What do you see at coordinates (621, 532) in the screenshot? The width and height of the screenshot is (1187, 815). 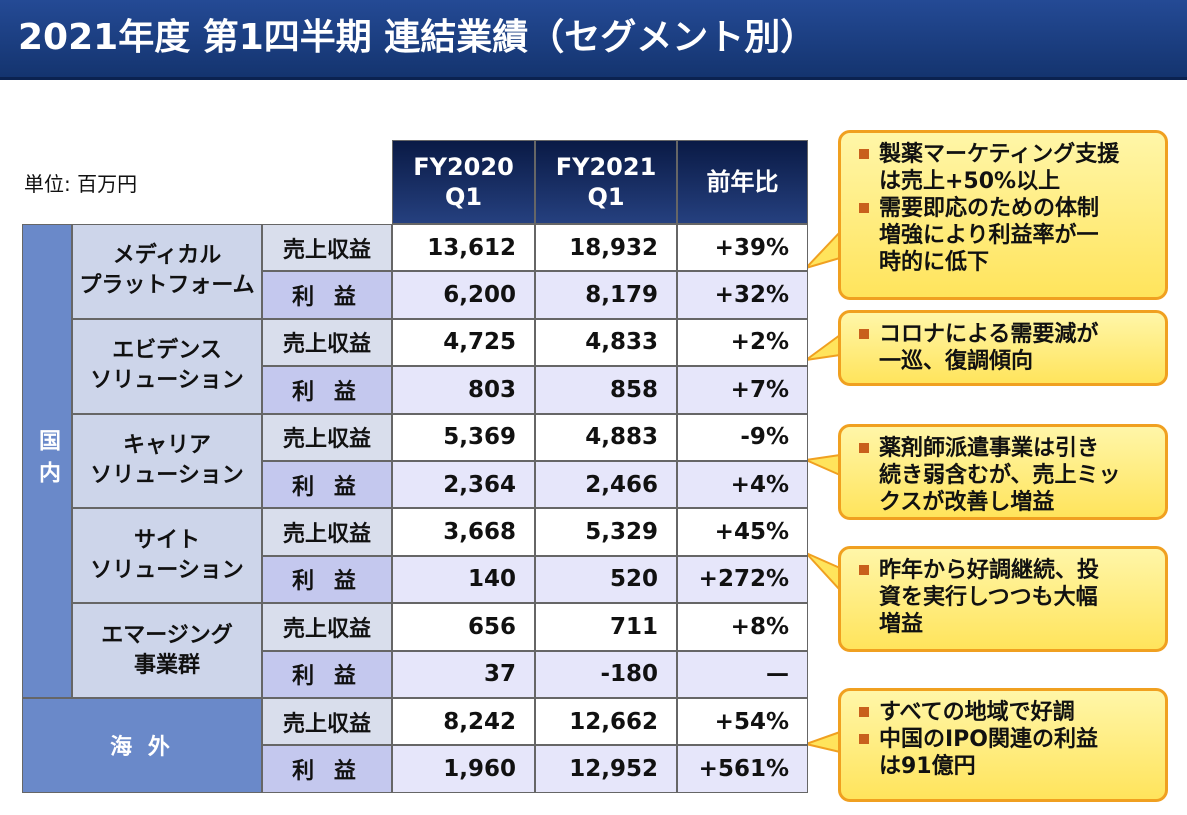 I see `value-text: 5,329` at bounding box center [621, 532].